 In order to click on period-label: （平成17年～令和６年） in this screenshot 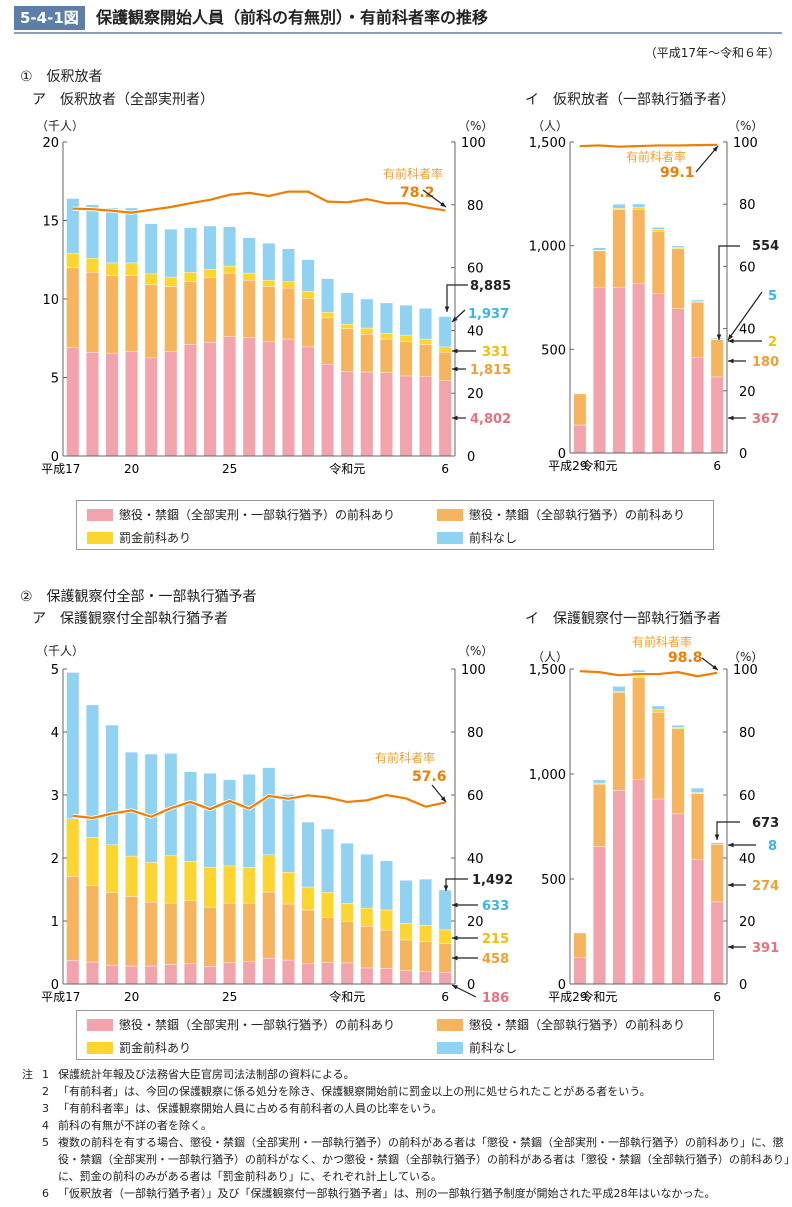, I will do `click(712, 53)`.